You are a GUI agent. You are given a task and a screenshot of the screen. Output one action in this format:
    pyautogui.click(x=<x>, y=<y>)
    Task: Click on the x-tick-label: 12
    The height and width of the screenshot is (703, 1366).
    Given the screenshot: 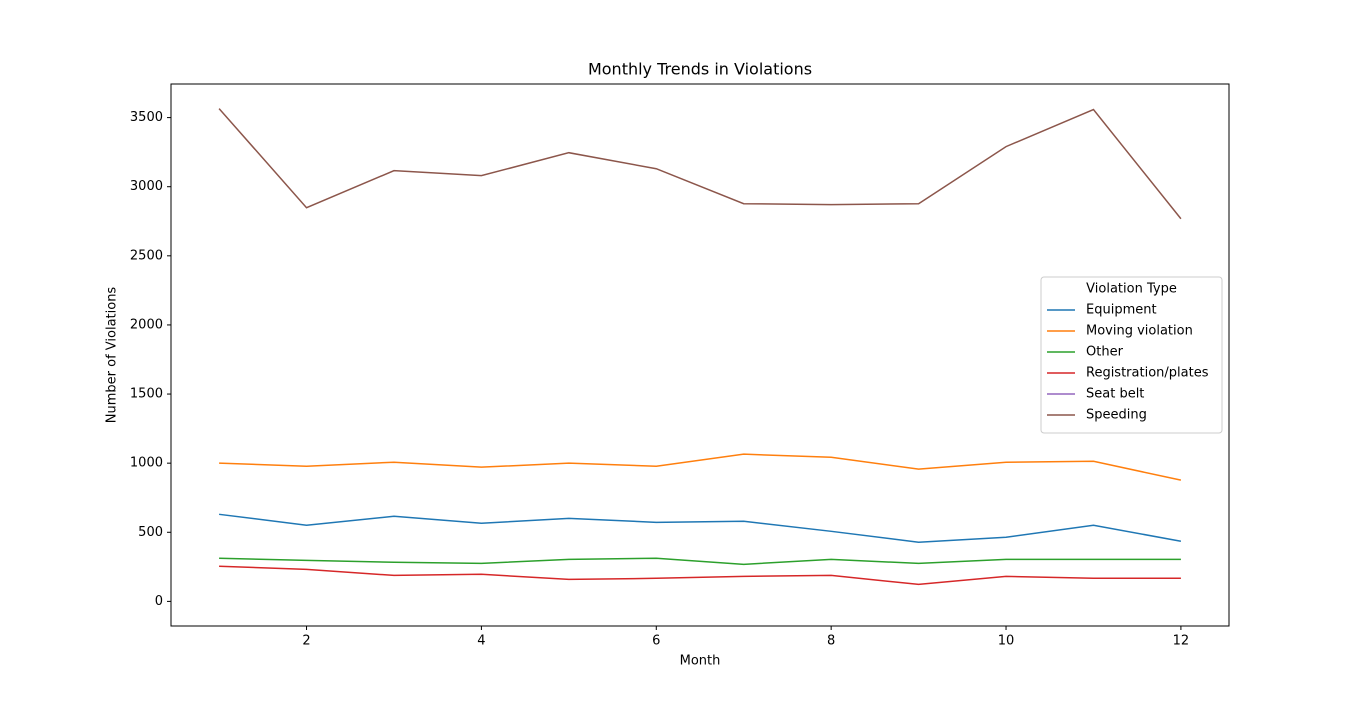 What is the action you would take?
    pyautogui.click(x=1181, y=641)
    